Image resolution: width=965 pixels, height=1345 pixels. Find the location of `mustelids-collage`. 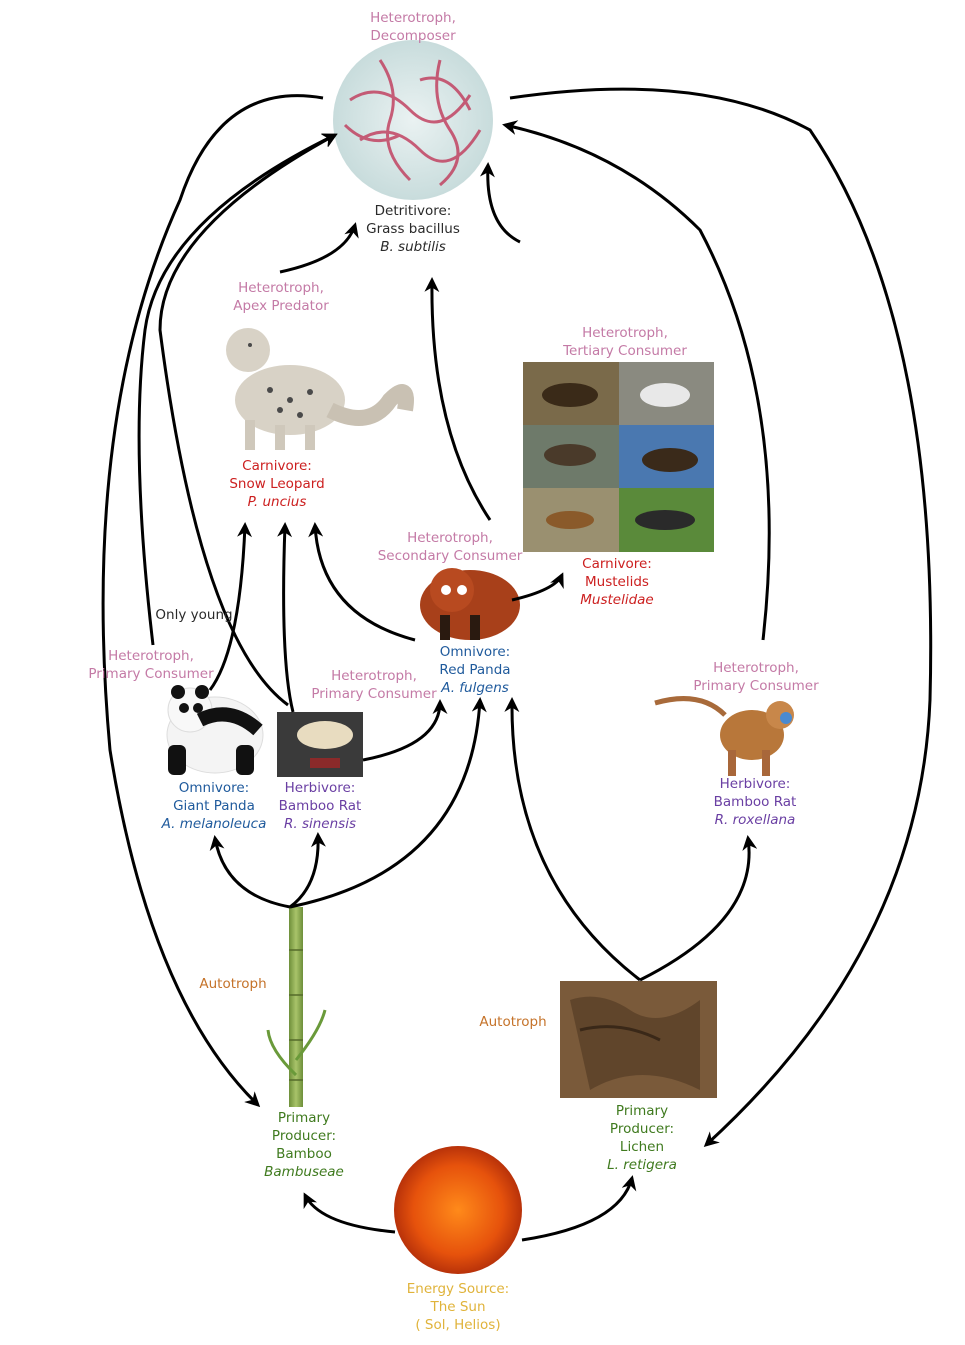

mustelids-collage is located at coordinates (618, 457).